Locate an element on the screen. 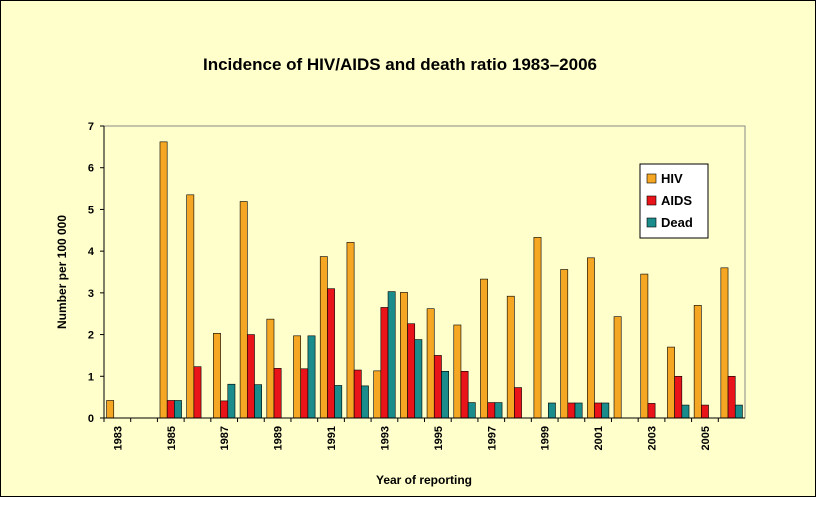 This screenshot has height=505, width=817. x-tick-label: 1995 is located at coordinates (439, 438).